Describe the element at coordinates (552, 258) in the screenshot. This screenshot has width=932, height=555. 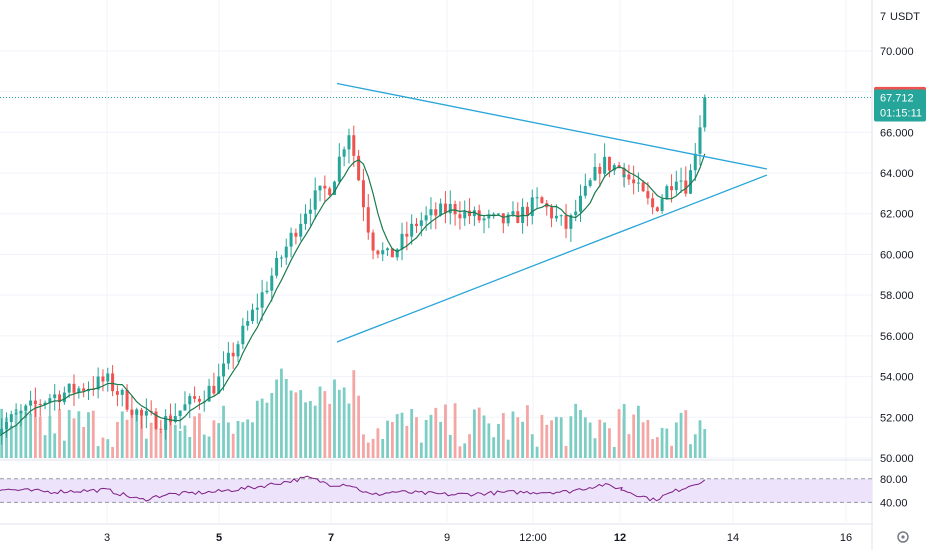
I see `lower-trendline` at that location.